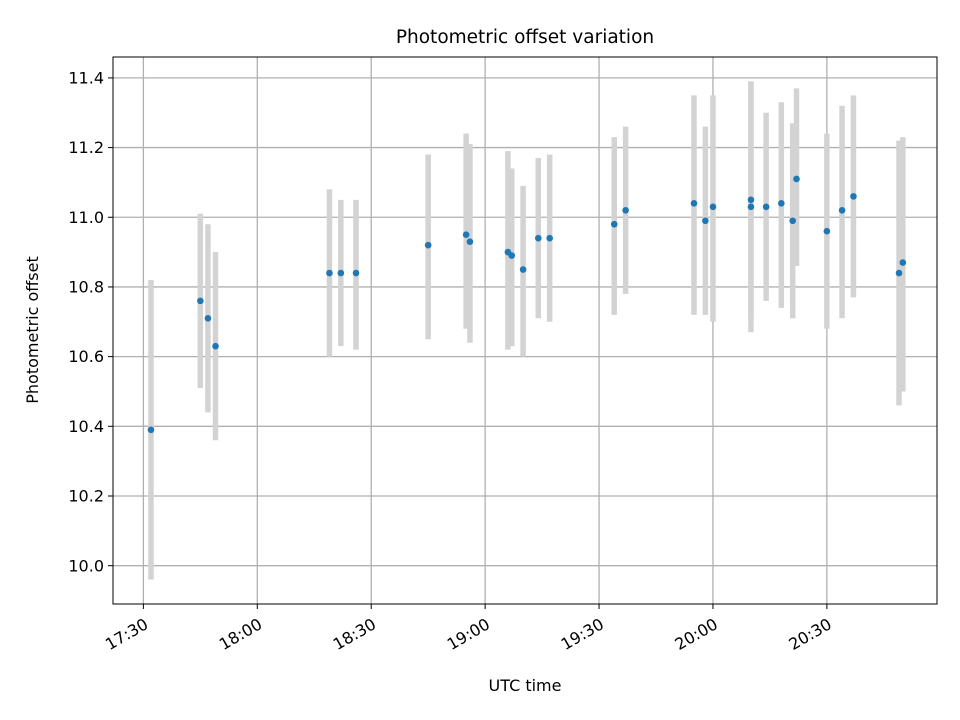 The image size is (960, 720). What do you see at coordinates (86, 147) in the screenshot?
I see `y-tick-label: 11.2` at bounding box center [86, 147].